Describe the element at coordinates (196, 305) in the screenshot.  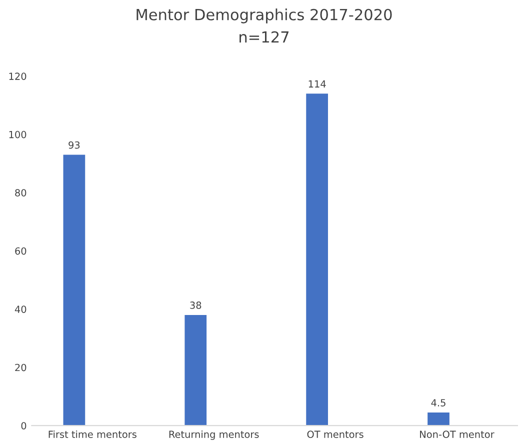
I see `data-label: 38` at that location.